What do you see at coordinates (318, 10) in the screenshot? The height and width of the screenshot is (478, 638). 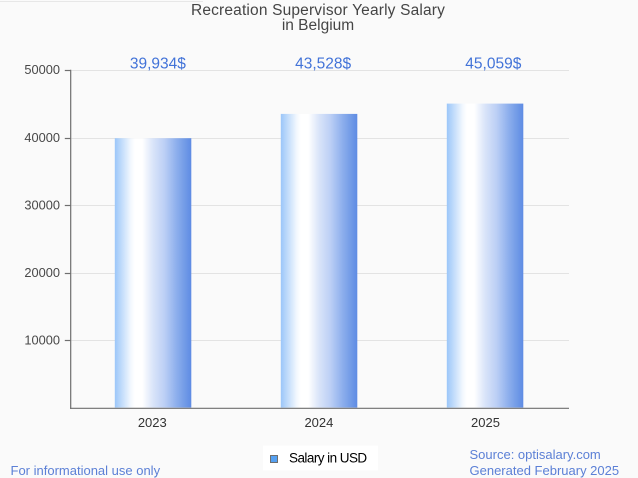 I see `svg-text:Recreation Supervisor Yearly S: Recreation Supervisor Yearly Salary` at bounding box center [318, 10].